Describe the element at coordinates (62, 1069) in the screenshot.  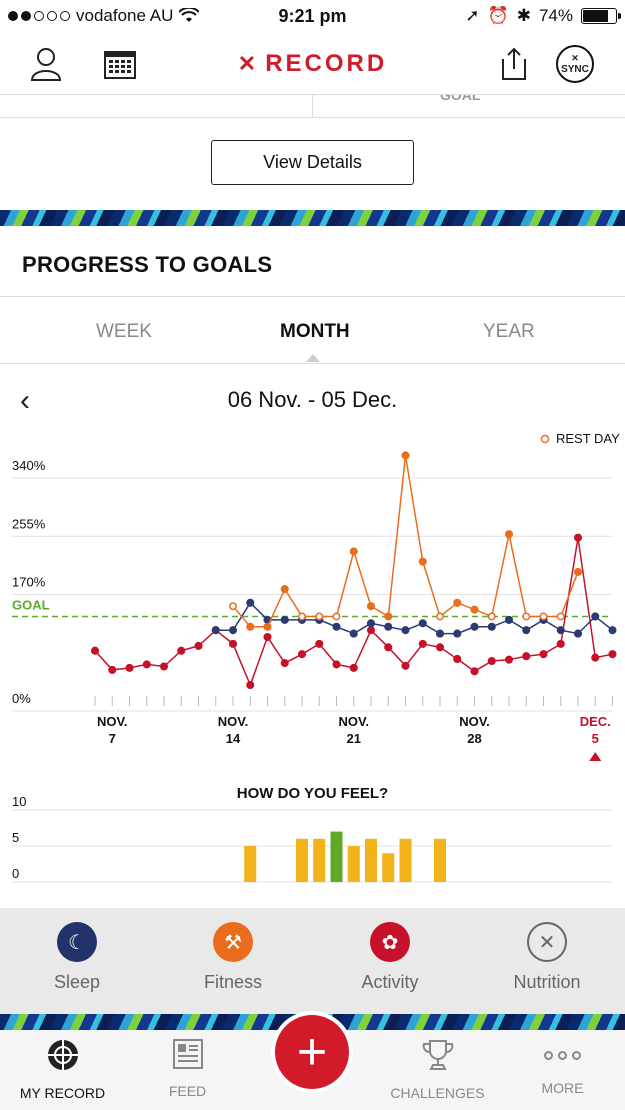
I see `tab-my-record: MY RECORD` at that location.